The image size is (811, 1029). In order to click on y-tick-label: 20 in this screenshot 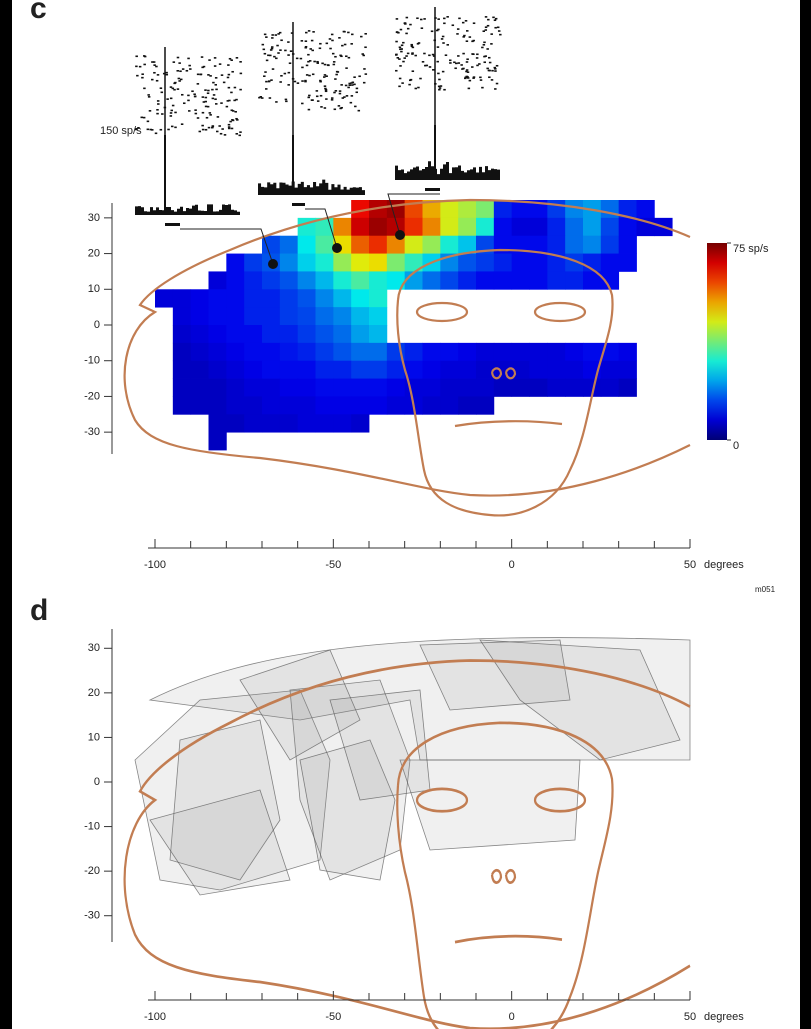, I will do `click(94, 693)`.